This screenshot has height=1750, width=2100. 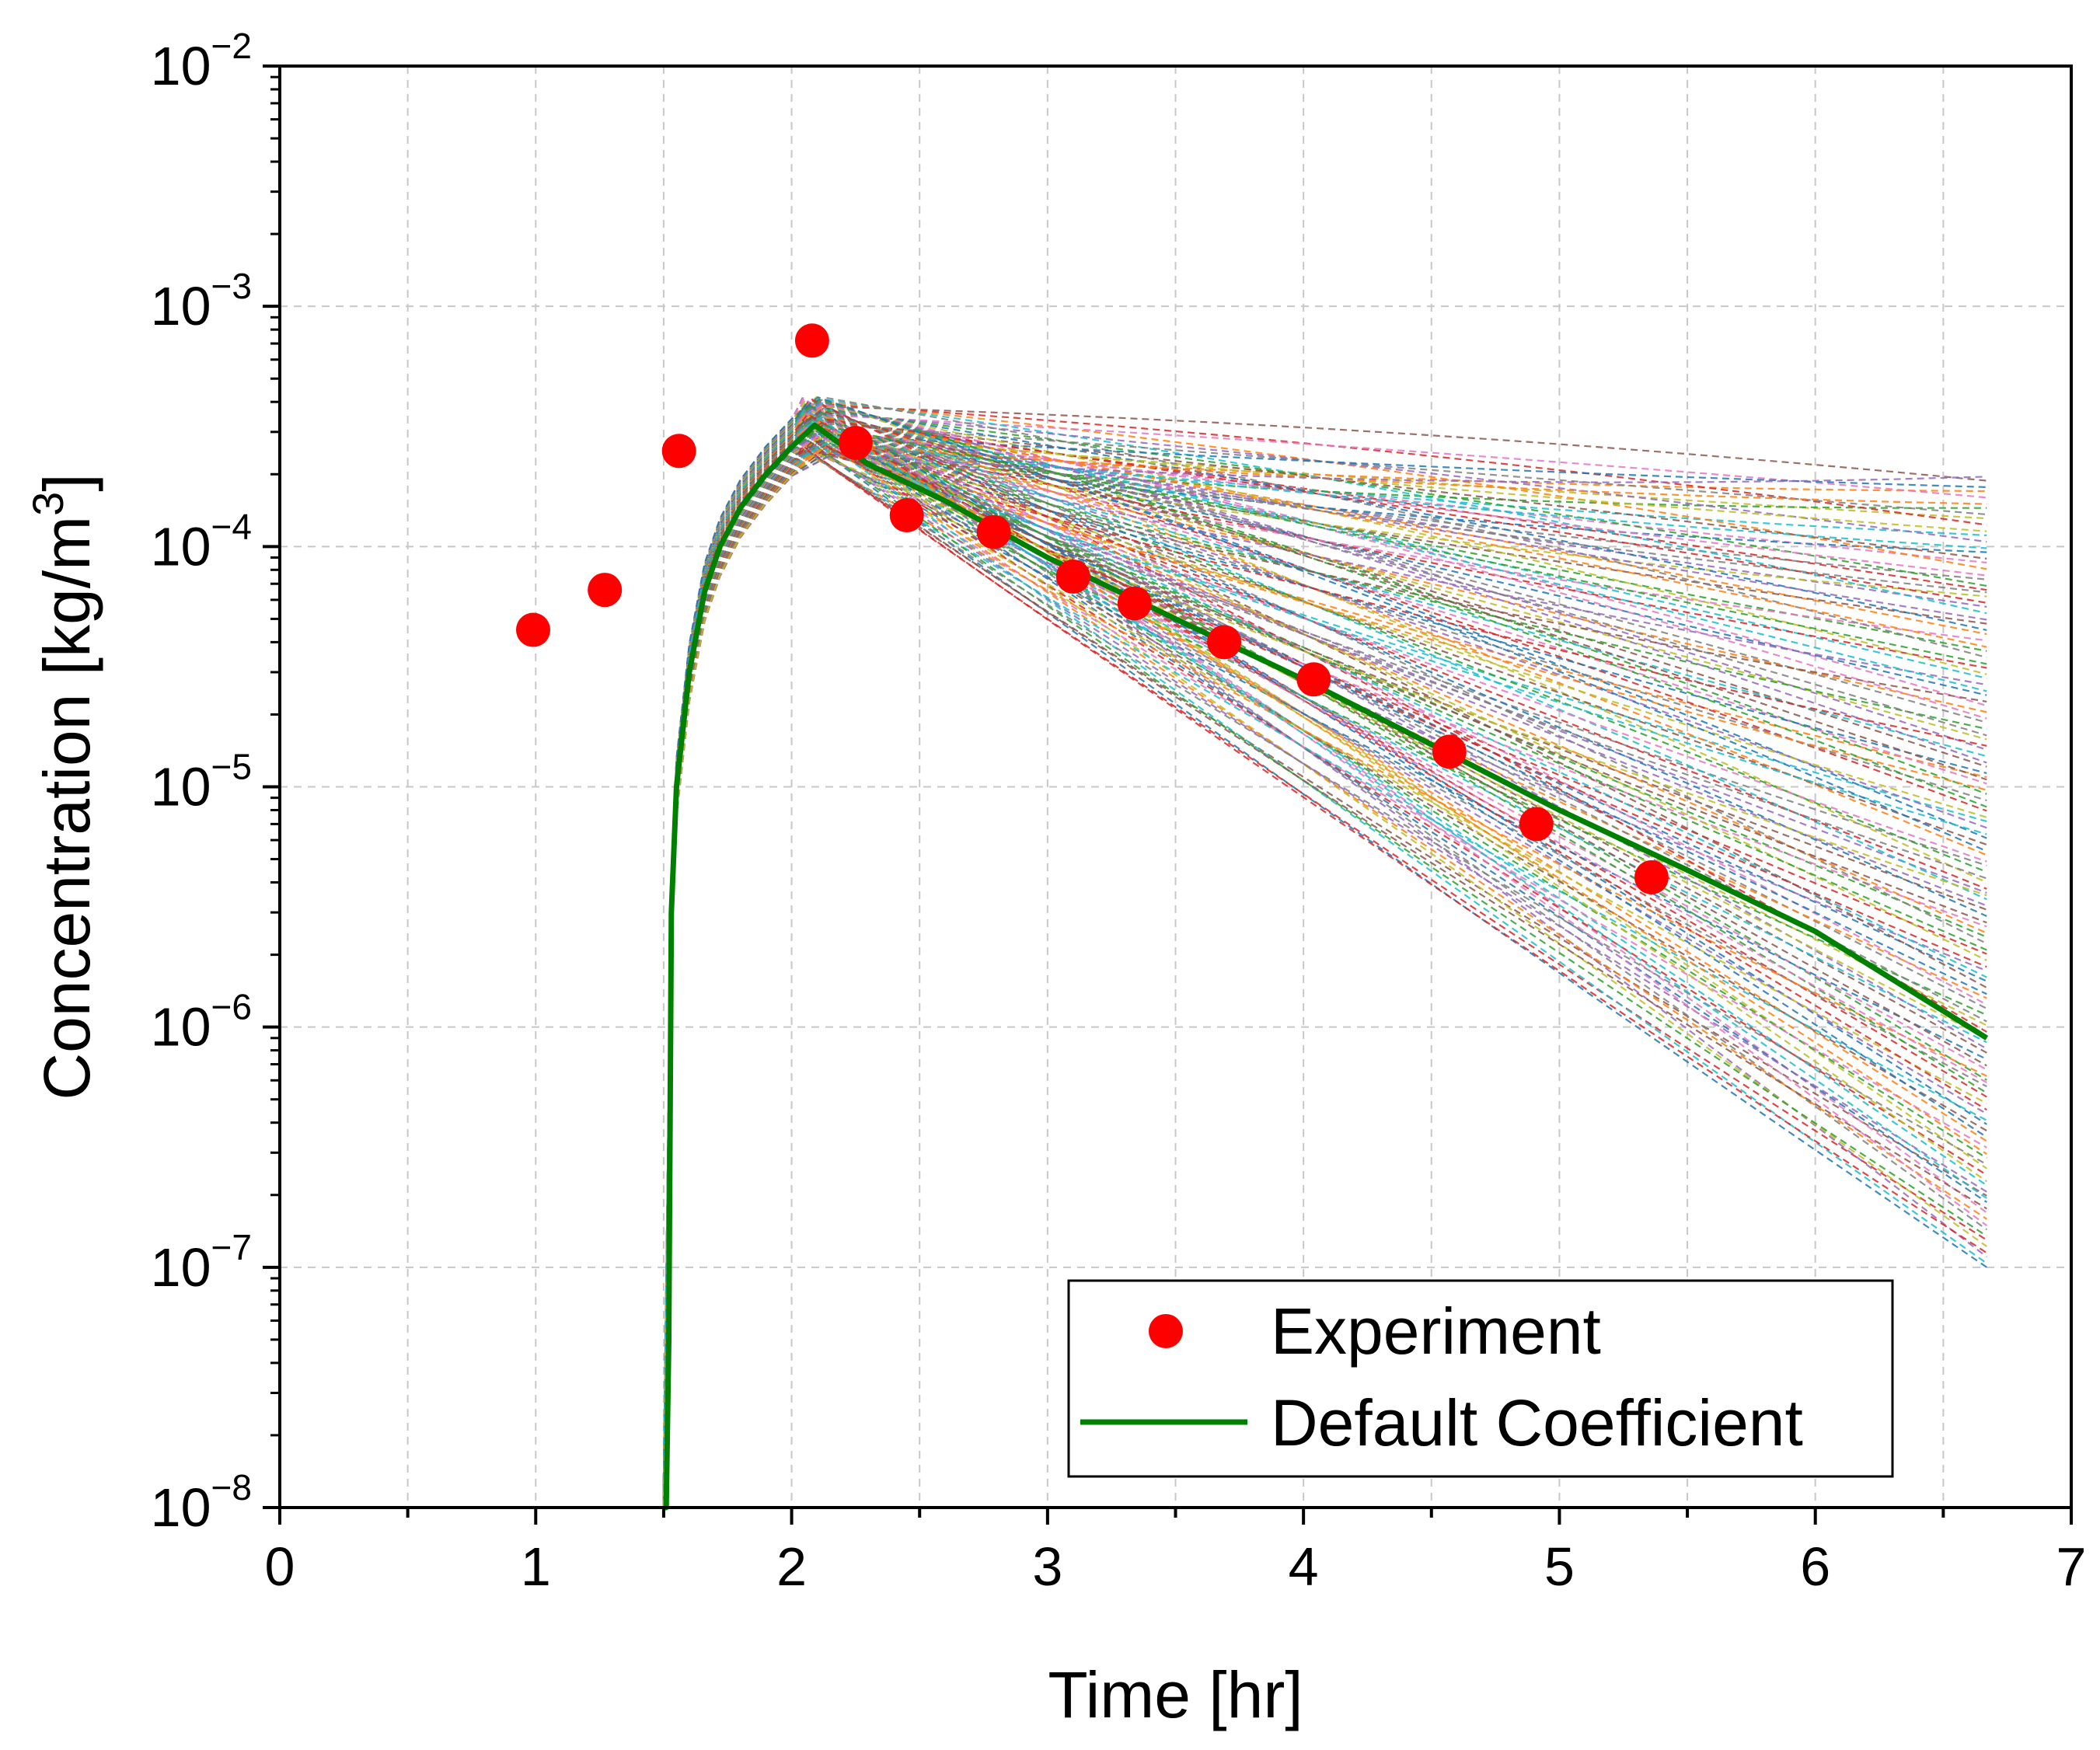 I want to click on y-axis-title-superscript: 3, so click(x=47, y=504).